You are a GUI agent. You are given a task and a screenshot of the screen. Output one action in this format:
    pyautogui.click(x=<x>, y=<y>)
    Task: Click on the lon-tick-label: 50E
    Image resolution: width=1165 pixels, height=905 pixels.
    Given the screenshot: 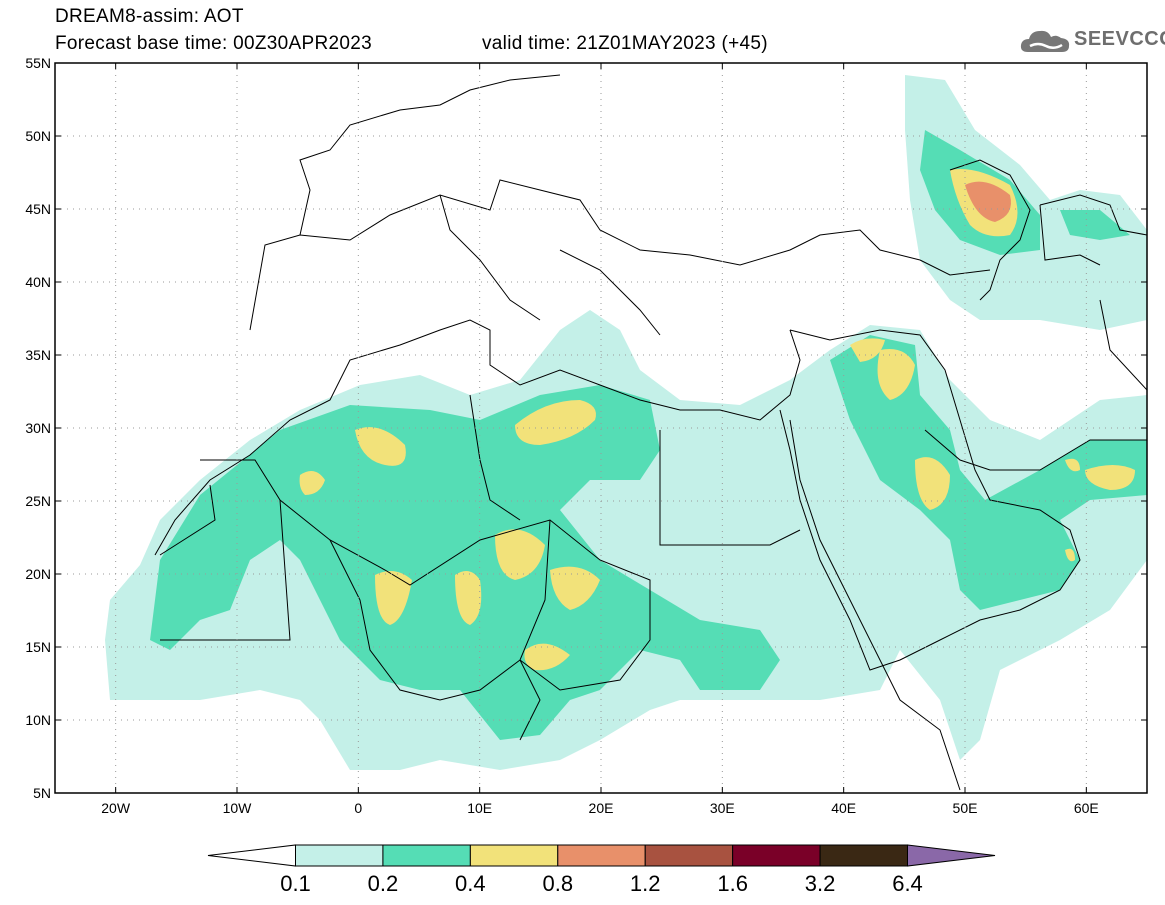 What is the action you would take?
    pyautogui.click(x=965, y=808)
    